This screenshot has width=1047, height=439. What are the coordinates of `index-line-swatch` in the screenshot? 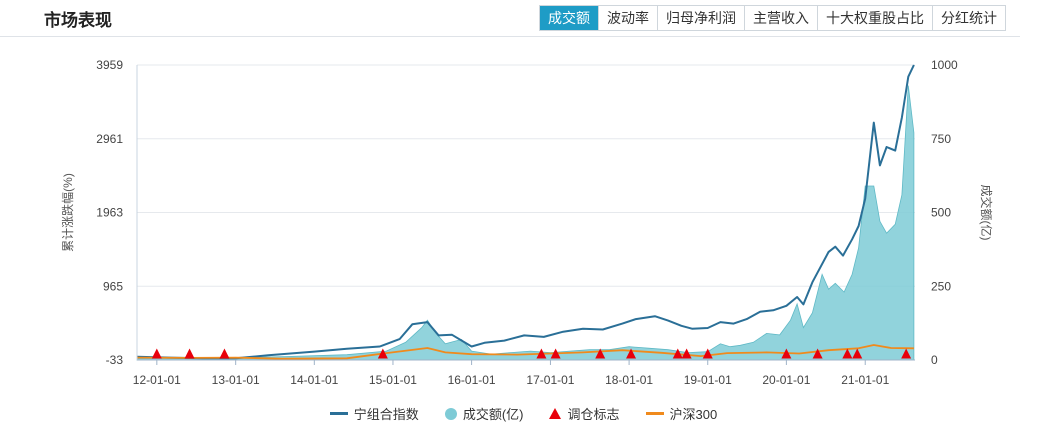 It's located at (338, 413).